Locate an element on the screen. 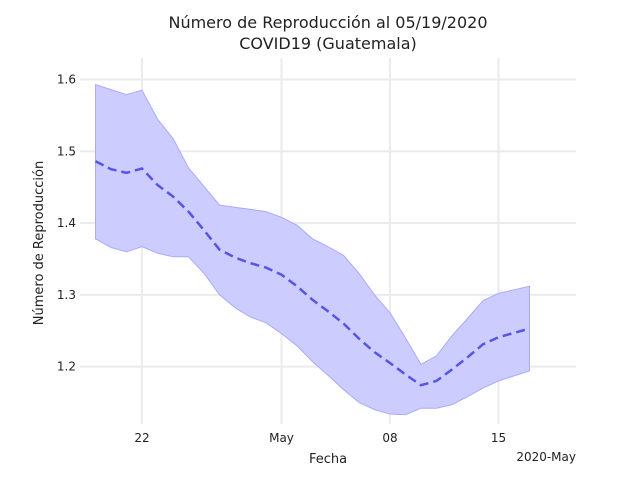  x-axis-ticks: 22 May 08 15 is located at coordinates (320, 438).